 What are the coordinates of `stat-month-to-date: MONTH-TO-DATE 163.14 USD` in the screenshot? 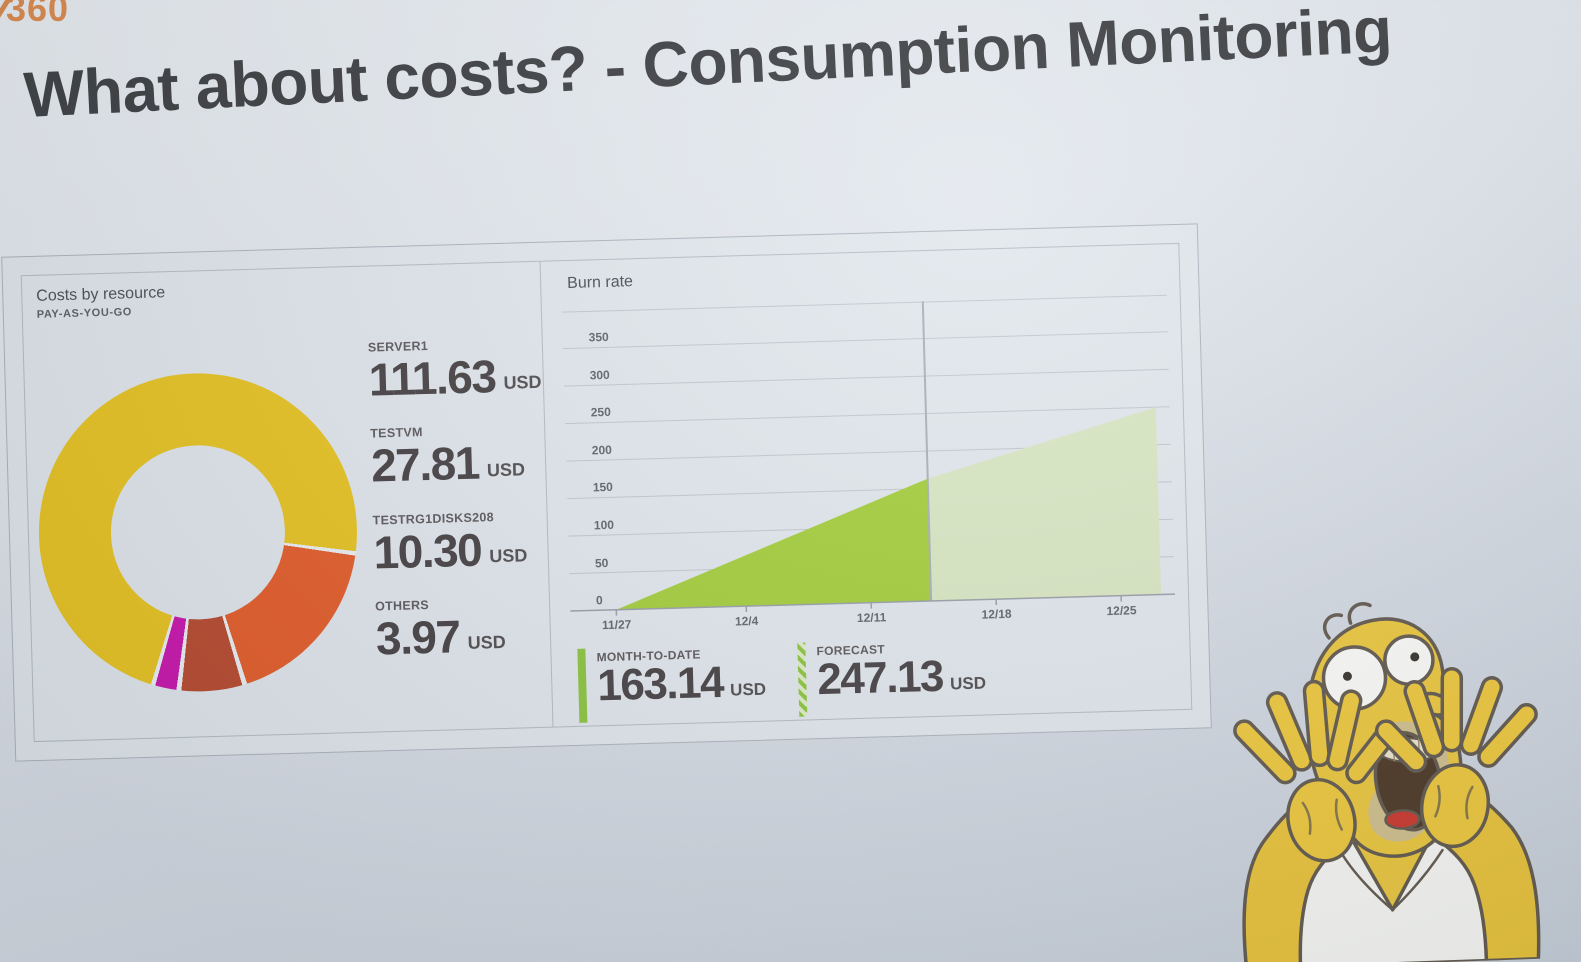 It's located at (671, 683).